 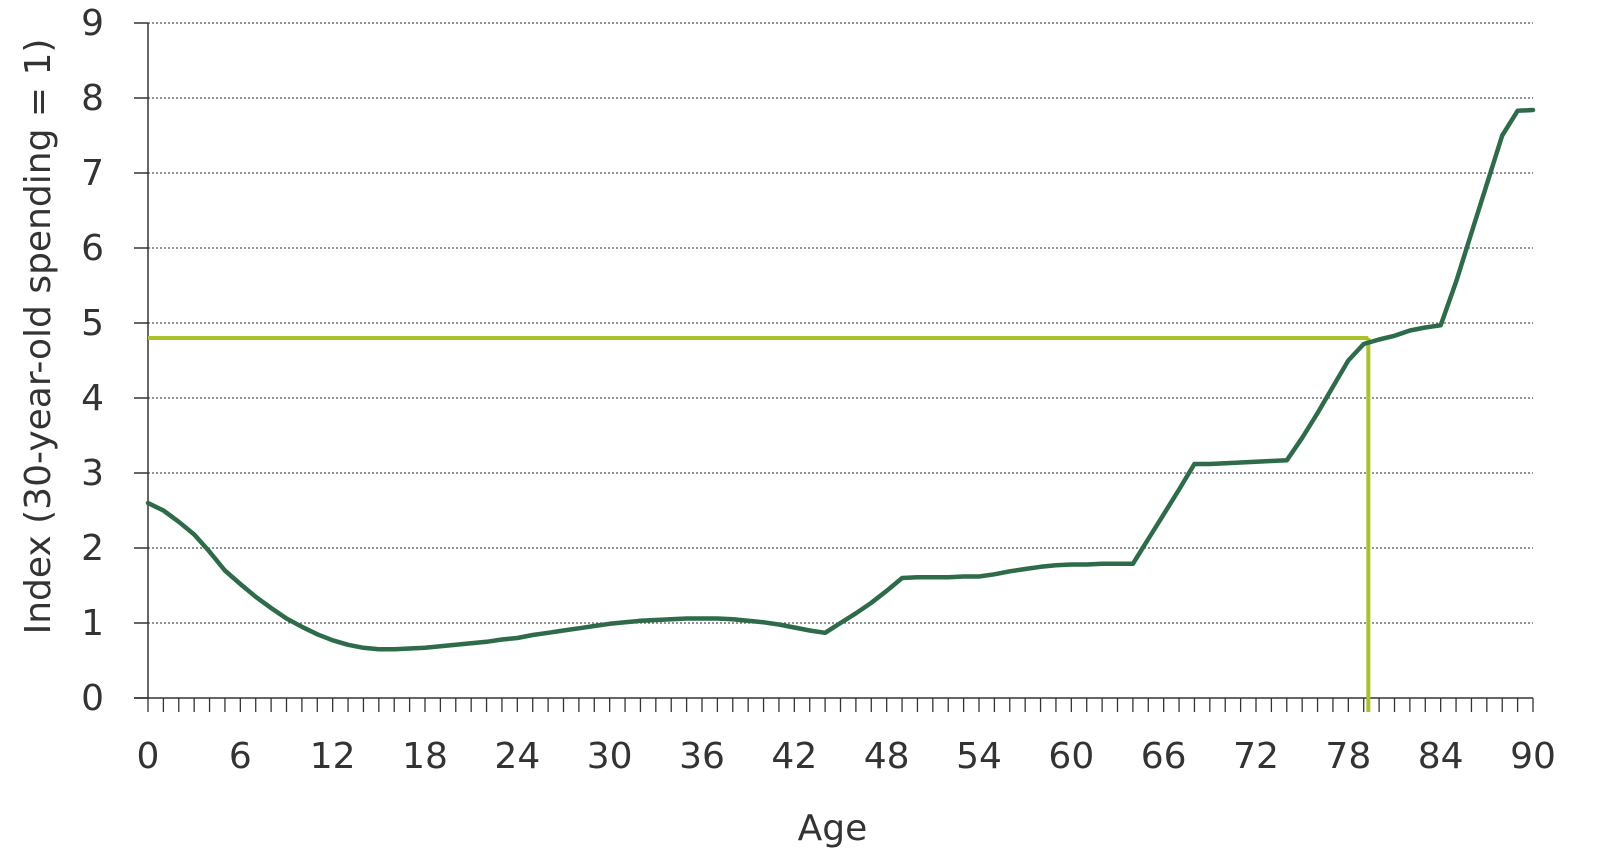 I want to click on y-tick-label: 1, so click(x=92, y=623).